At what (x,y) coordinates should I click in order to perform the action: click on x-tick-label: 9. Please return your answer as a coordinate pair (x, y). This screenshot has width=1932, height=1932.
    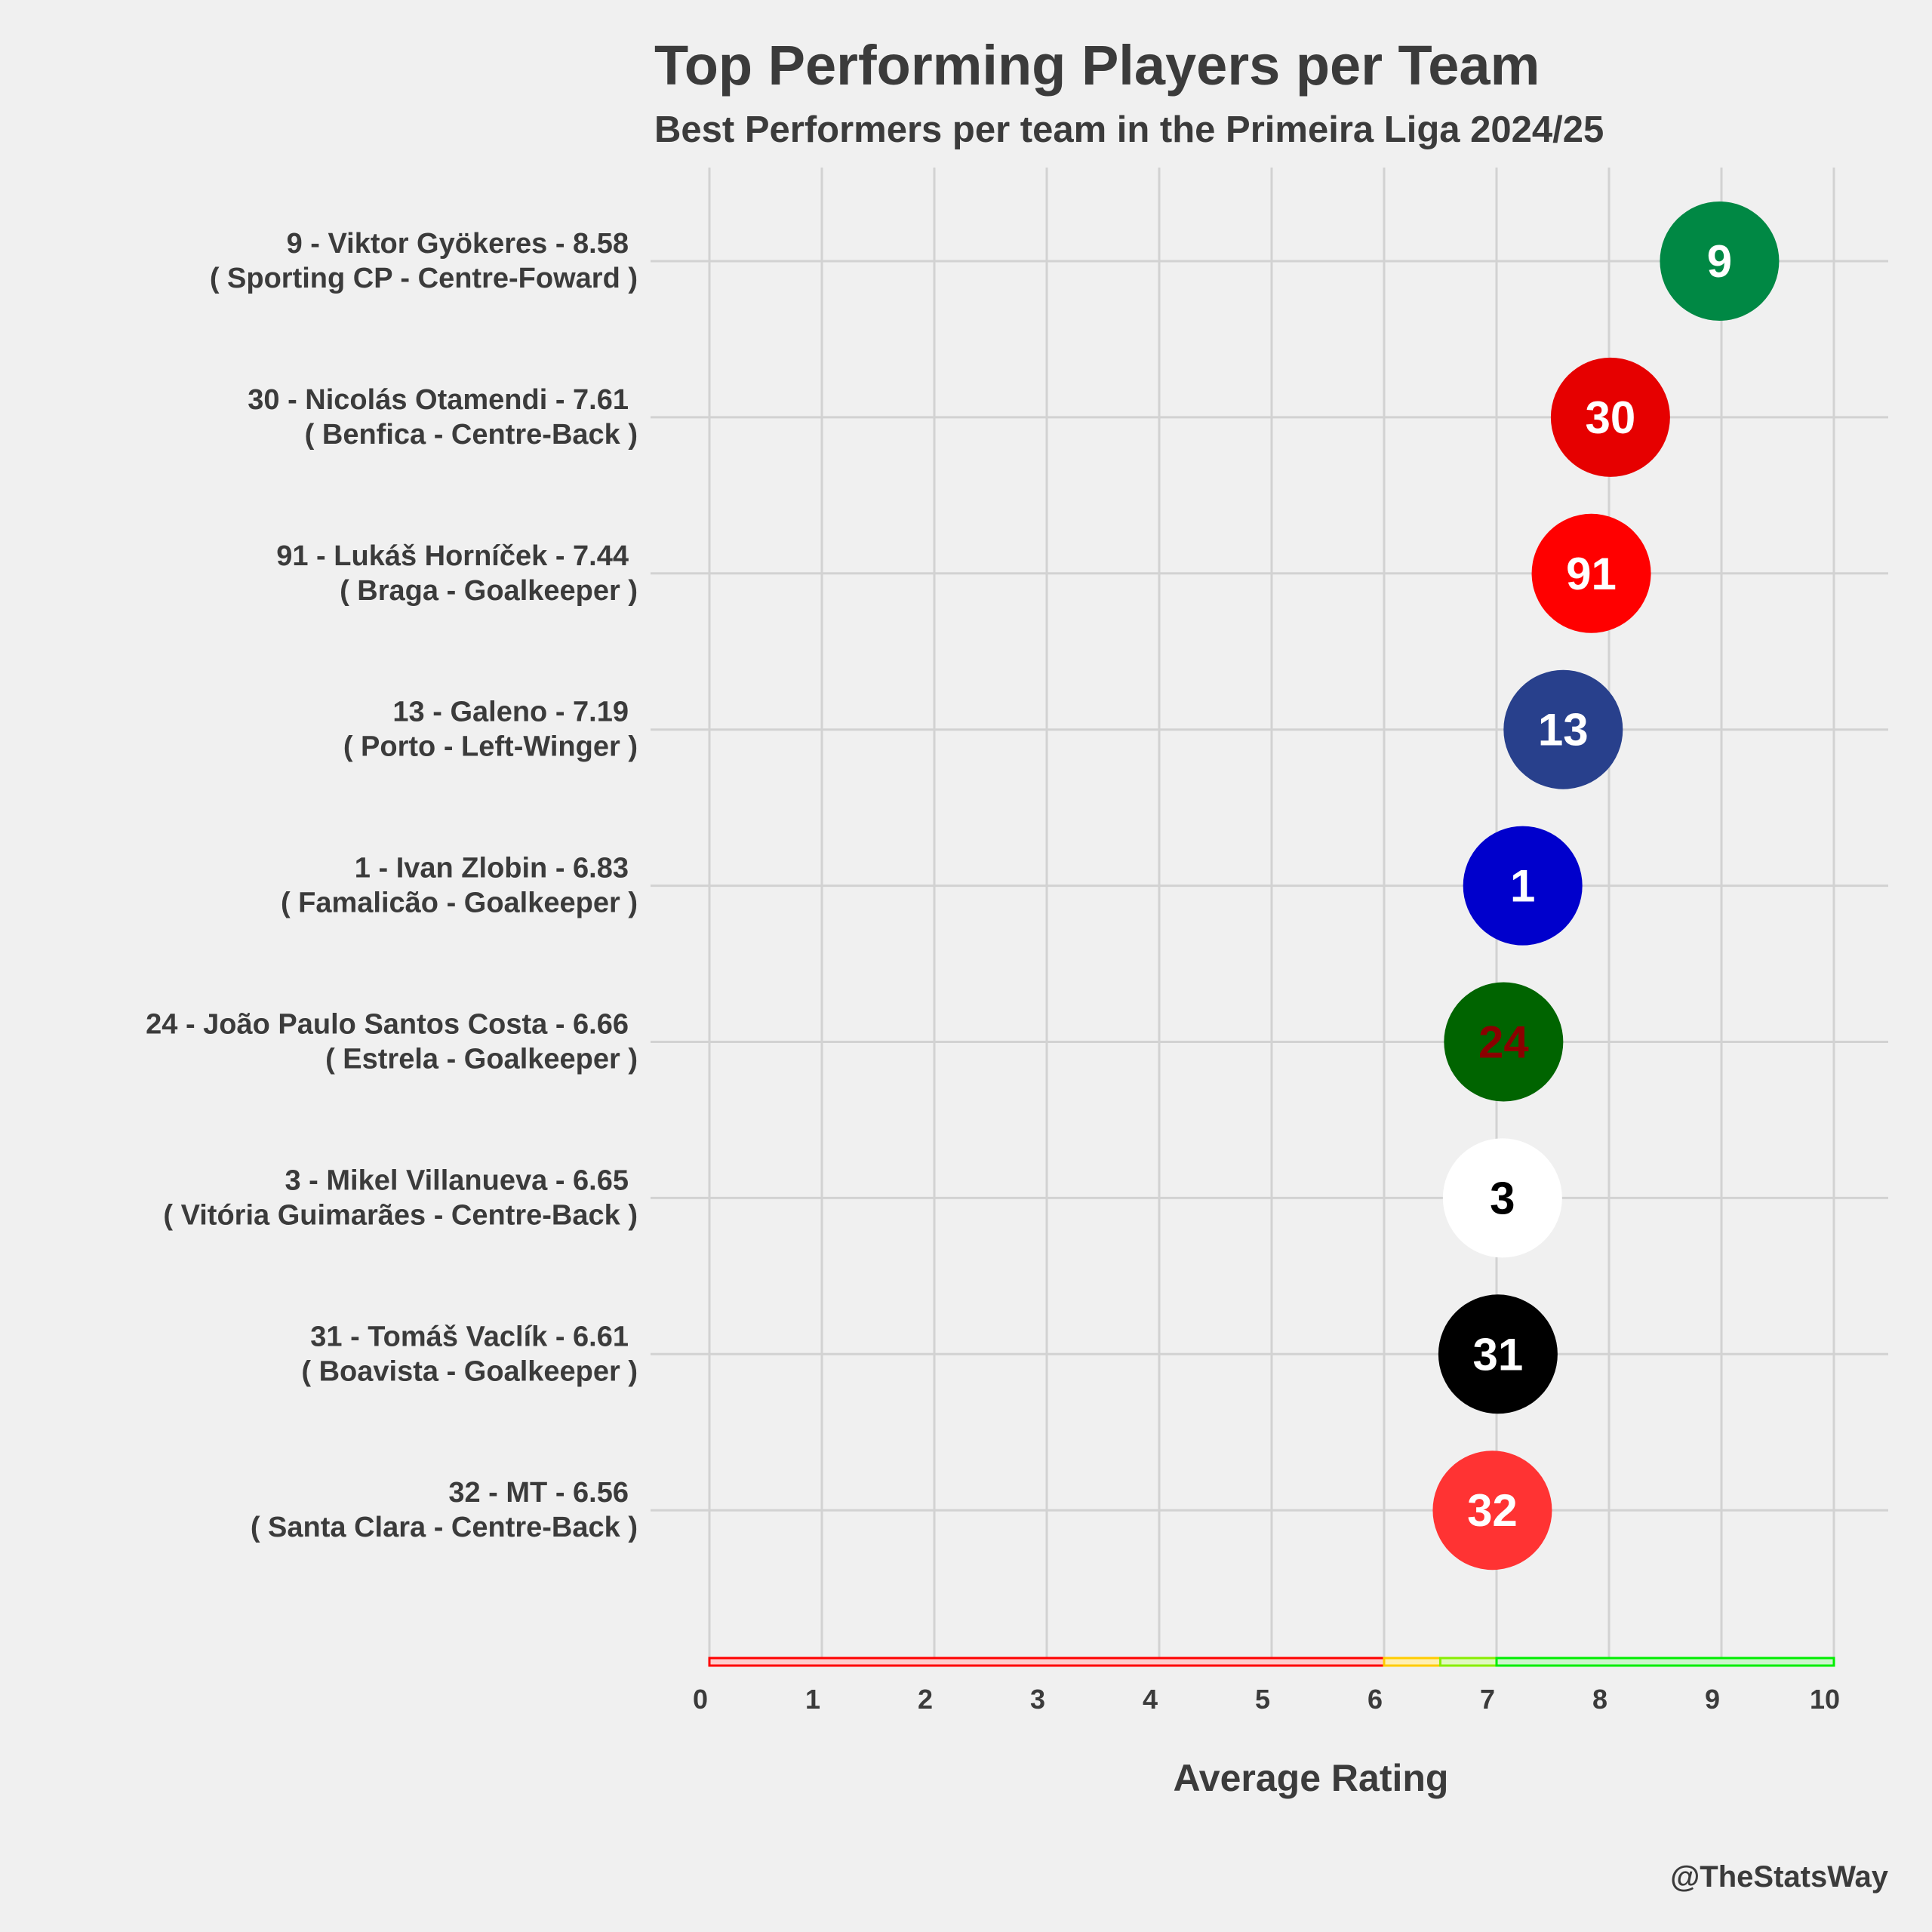
    Looking at the image, I should click on (1712, 1699).